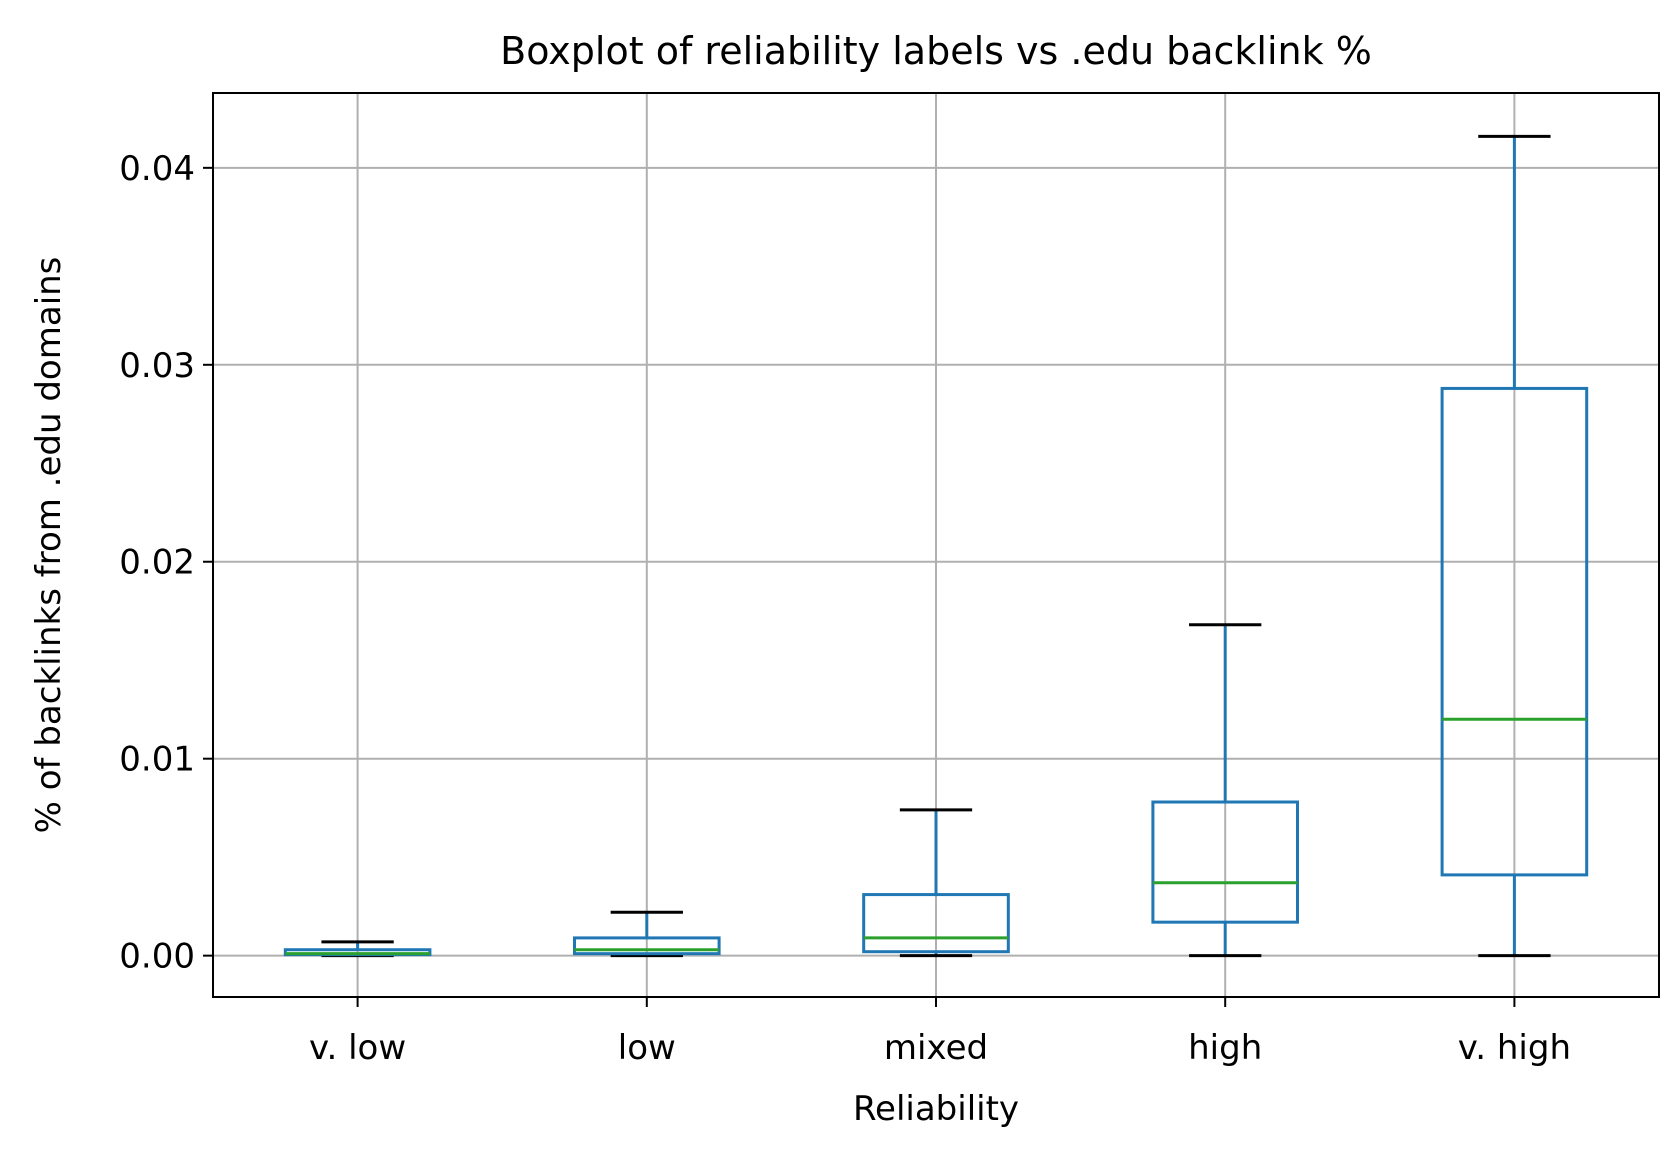 The width and height of the screenshot is (1680, 1152). I want to click on x-axis-label: Reliability, so click(936, 1109).